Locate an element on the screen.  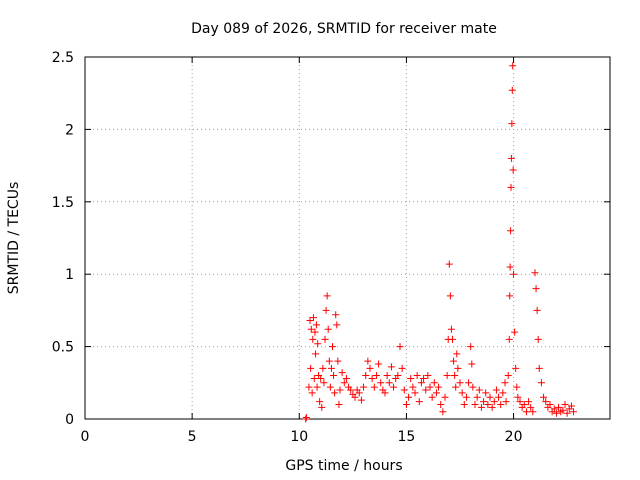
y-tick-label: 1.5 is located at coordinates (63, 203).